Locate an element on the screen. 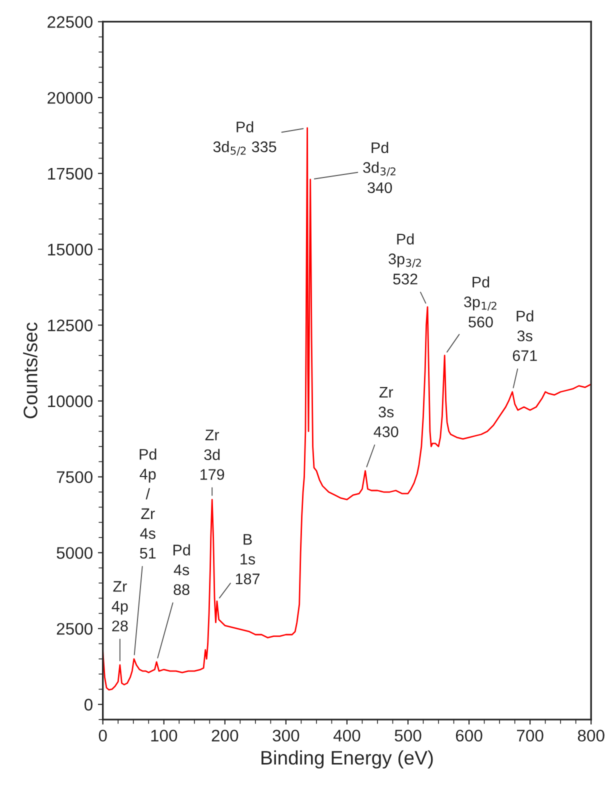  x-tick-label: 600 is located at coordinates (469, 736).